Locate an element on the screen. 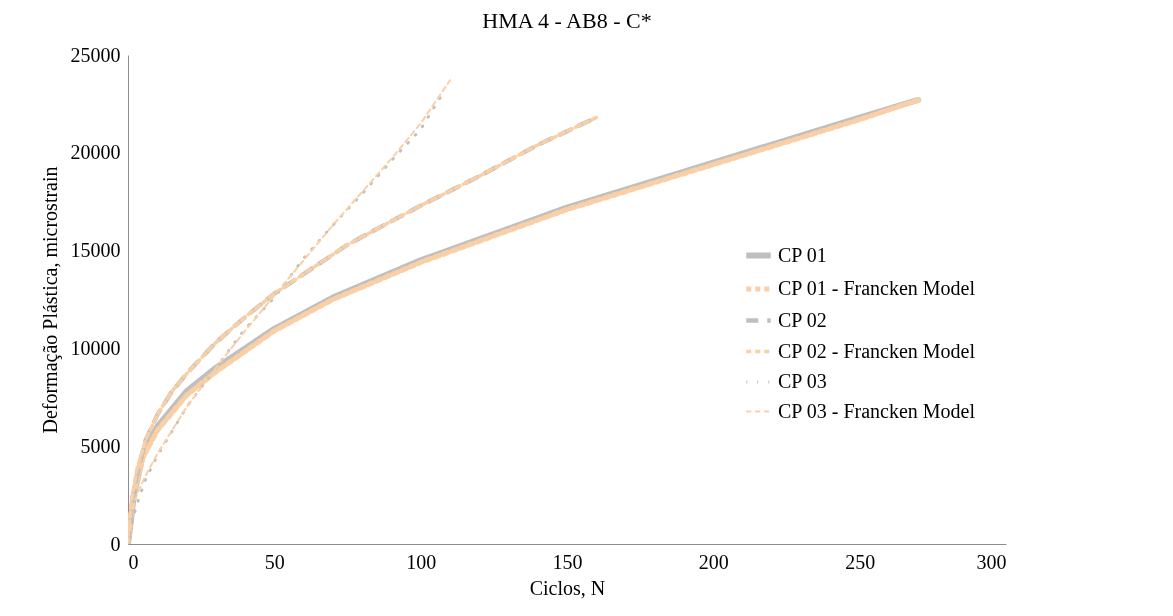  x-tick-label: 50 is located at coordinates (274, 561).